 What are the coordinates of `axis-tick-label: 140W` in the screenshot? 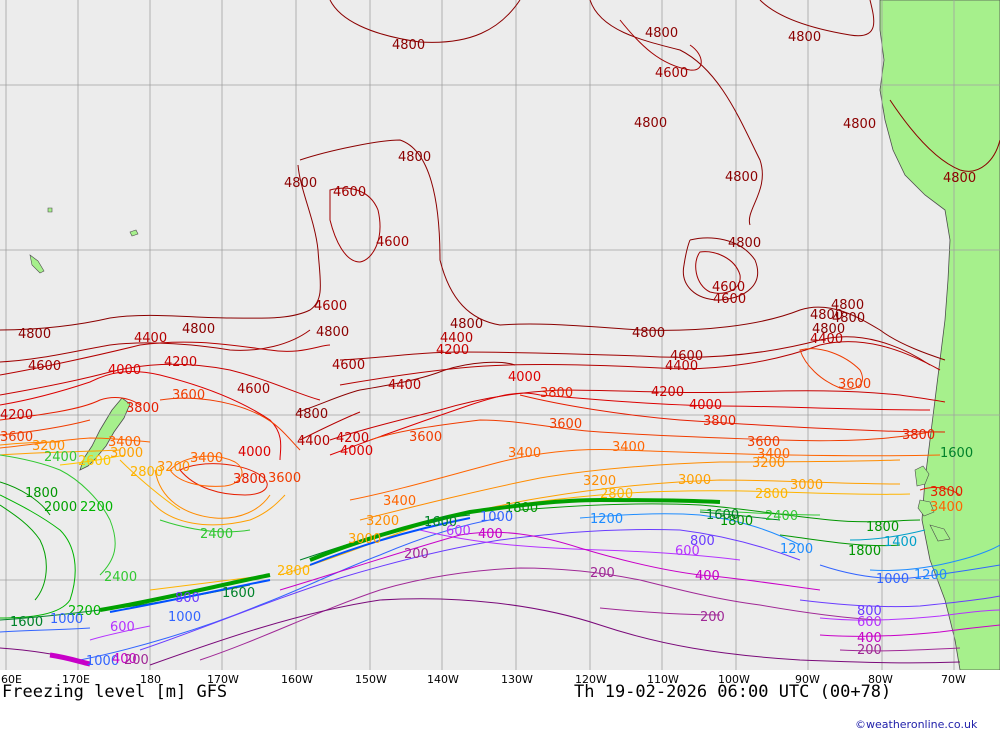 It's located at (443, 679).